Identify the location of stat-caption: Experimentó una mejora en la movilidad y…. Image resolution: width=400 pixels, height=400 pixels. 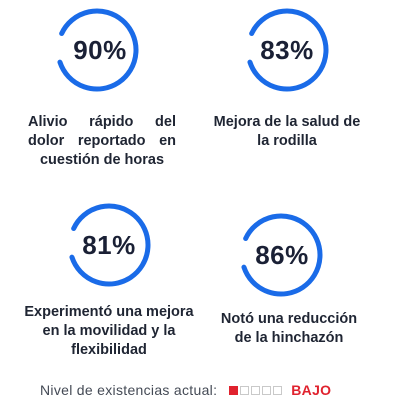
(109, 331).